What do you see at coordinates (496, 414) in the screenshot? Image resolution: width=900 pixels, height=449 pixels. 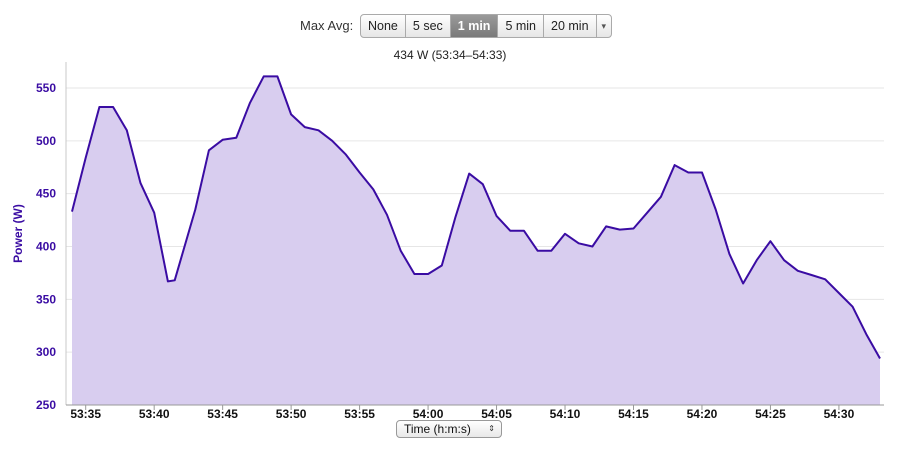 I see `x-tick-label: 54:05` at bounding box center [496, 414].